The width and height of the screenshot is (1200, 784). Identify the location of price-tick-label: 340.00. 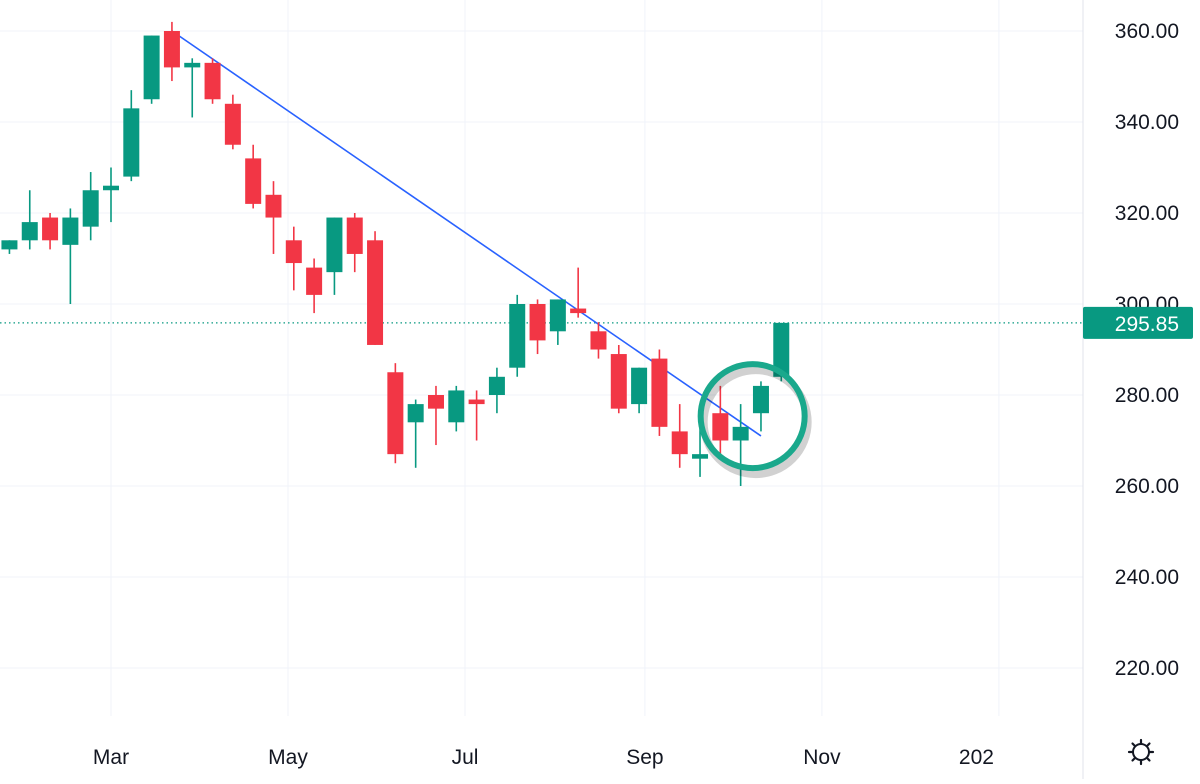
(1147, 122).